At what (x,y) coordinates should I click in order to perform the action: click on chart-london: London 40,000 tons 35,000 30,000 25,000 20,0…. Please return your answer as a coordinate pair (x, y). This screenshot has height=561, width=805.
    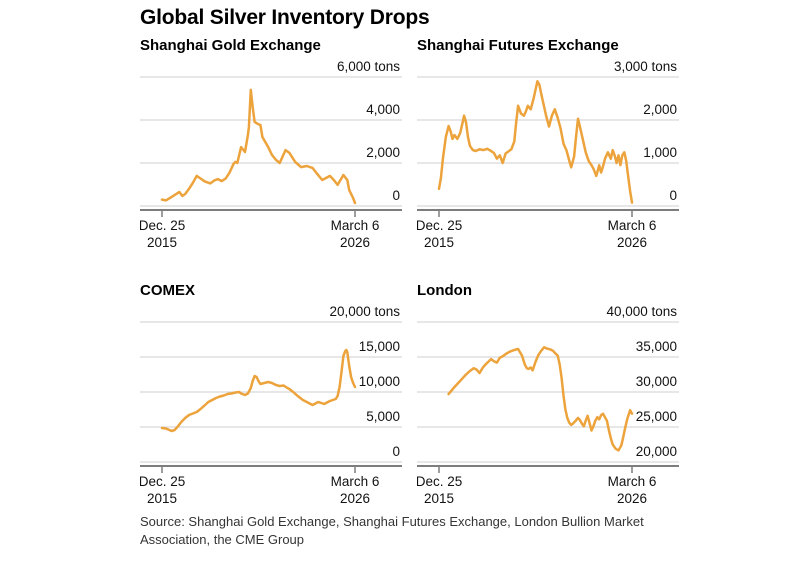
    Looking at the image, I should click on (548, 396).